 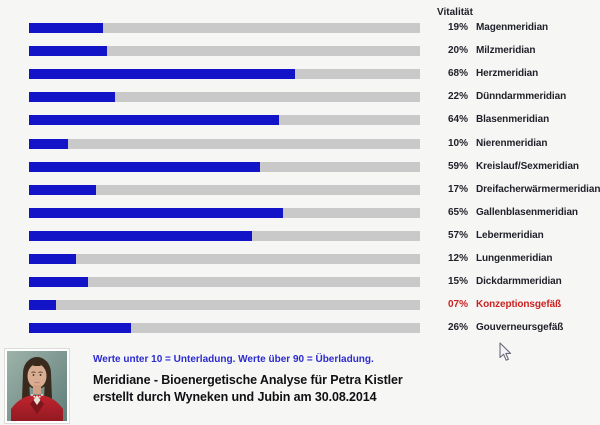 I want to click on meridian-name-label: Blasenmeridian, so click(x=513, y=119).